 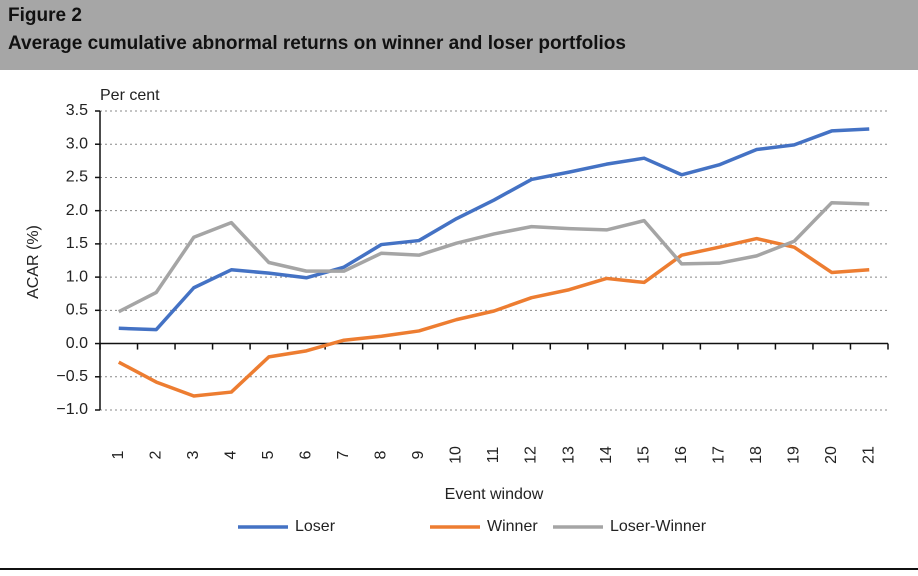 What do you see at coordinates (793, 455) in the screenshot?
I see `x-tick-label: 19` at bounding box center [793, 455].